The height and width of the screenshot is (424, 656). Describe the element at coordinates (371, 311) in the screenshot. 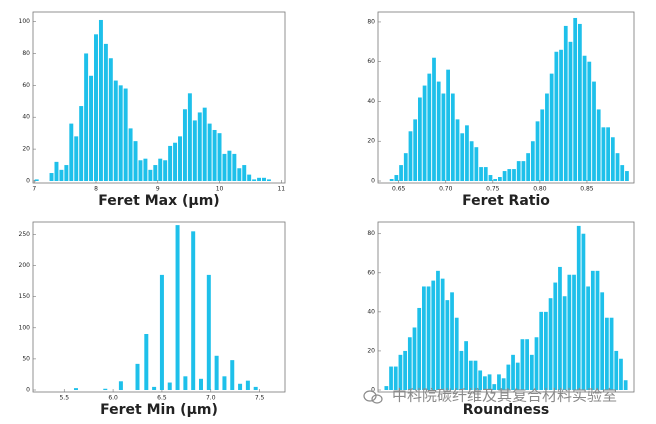

I see `y-tick-label: 40` at that location.